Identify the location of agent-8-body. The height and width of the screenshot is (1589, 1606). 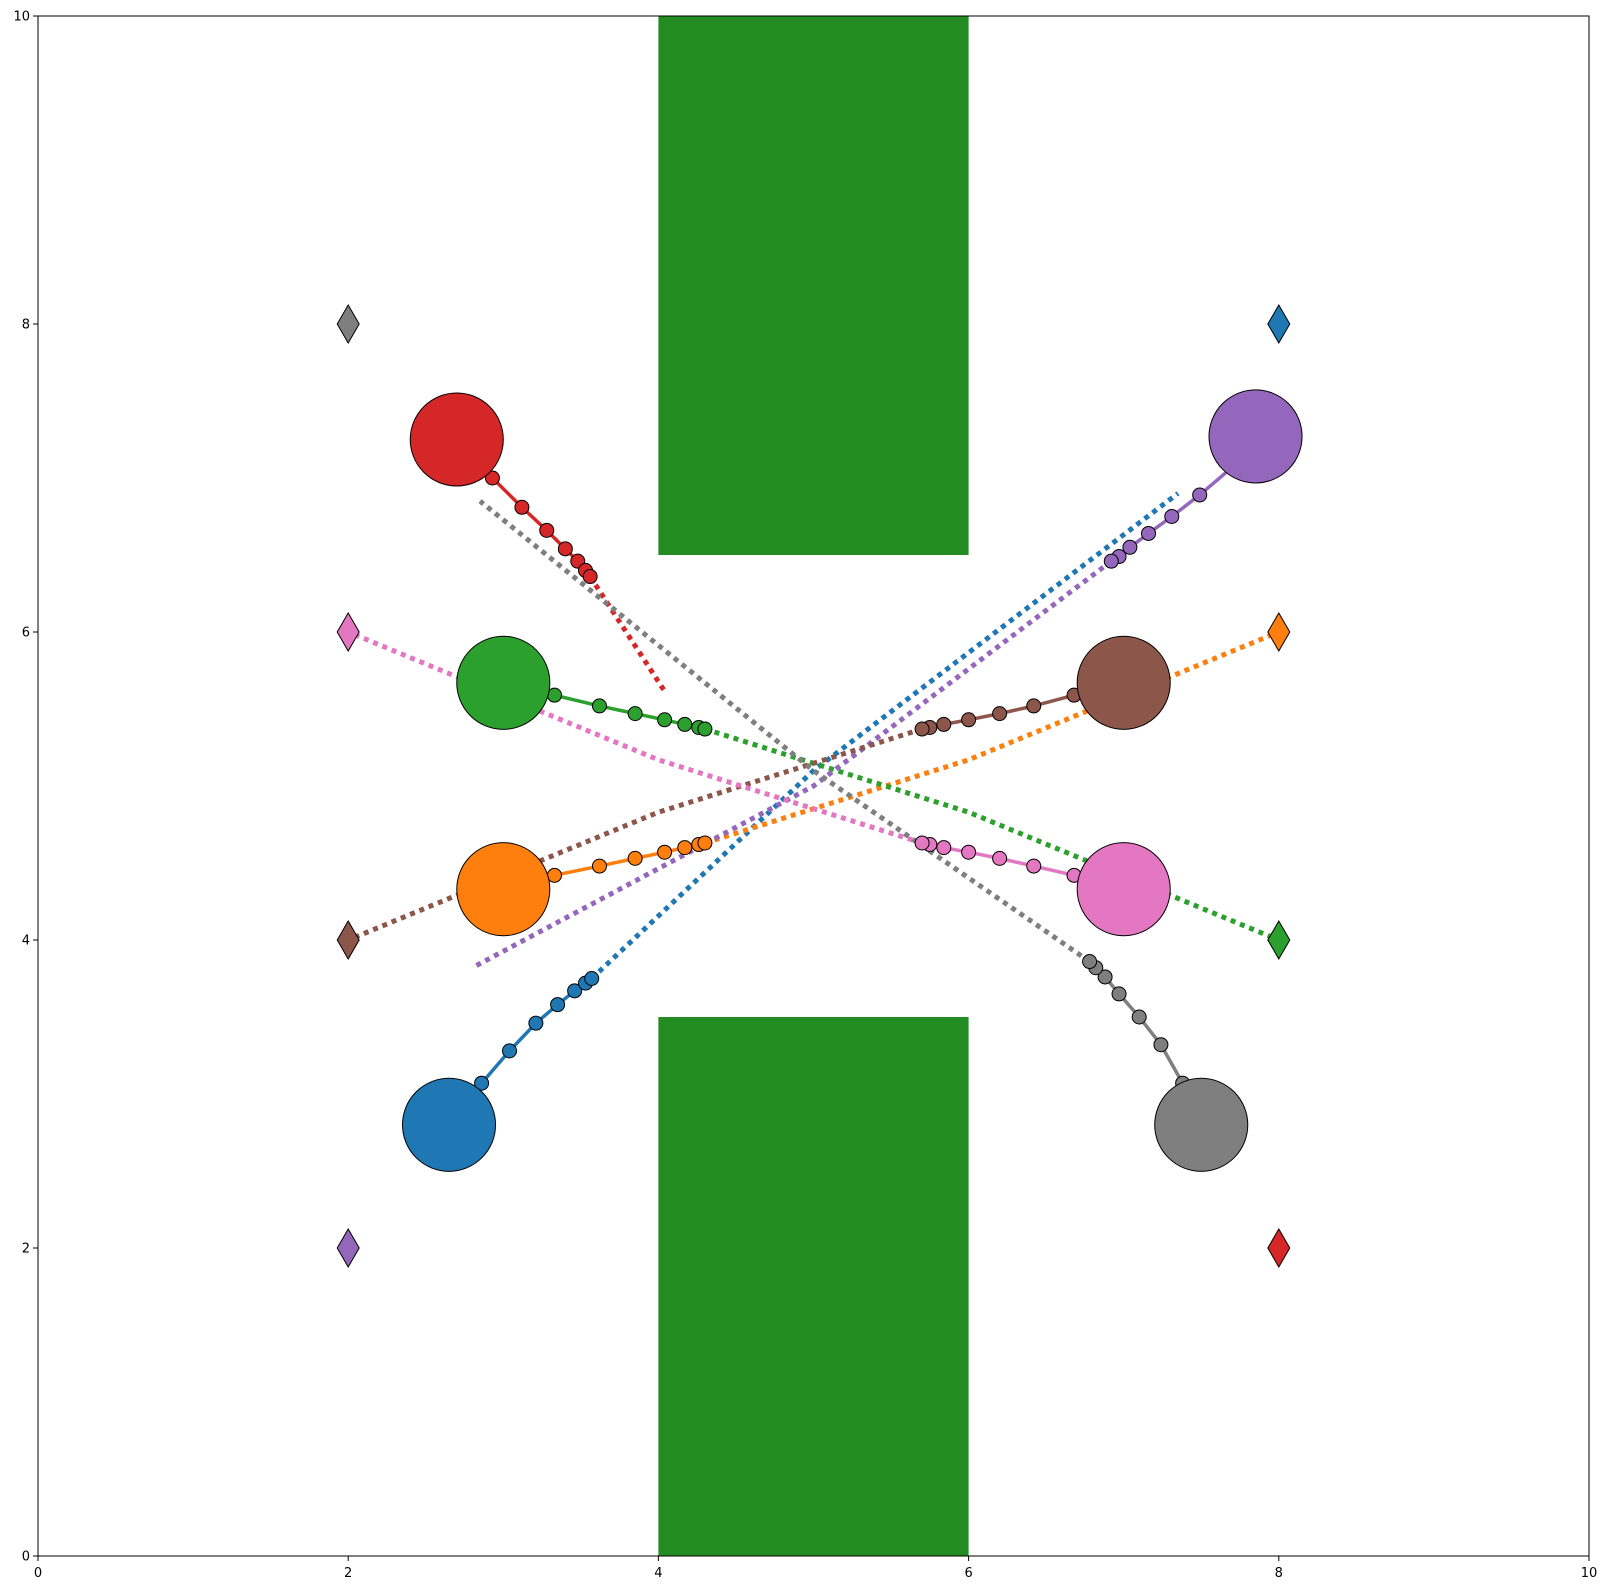
(1201, 1124).